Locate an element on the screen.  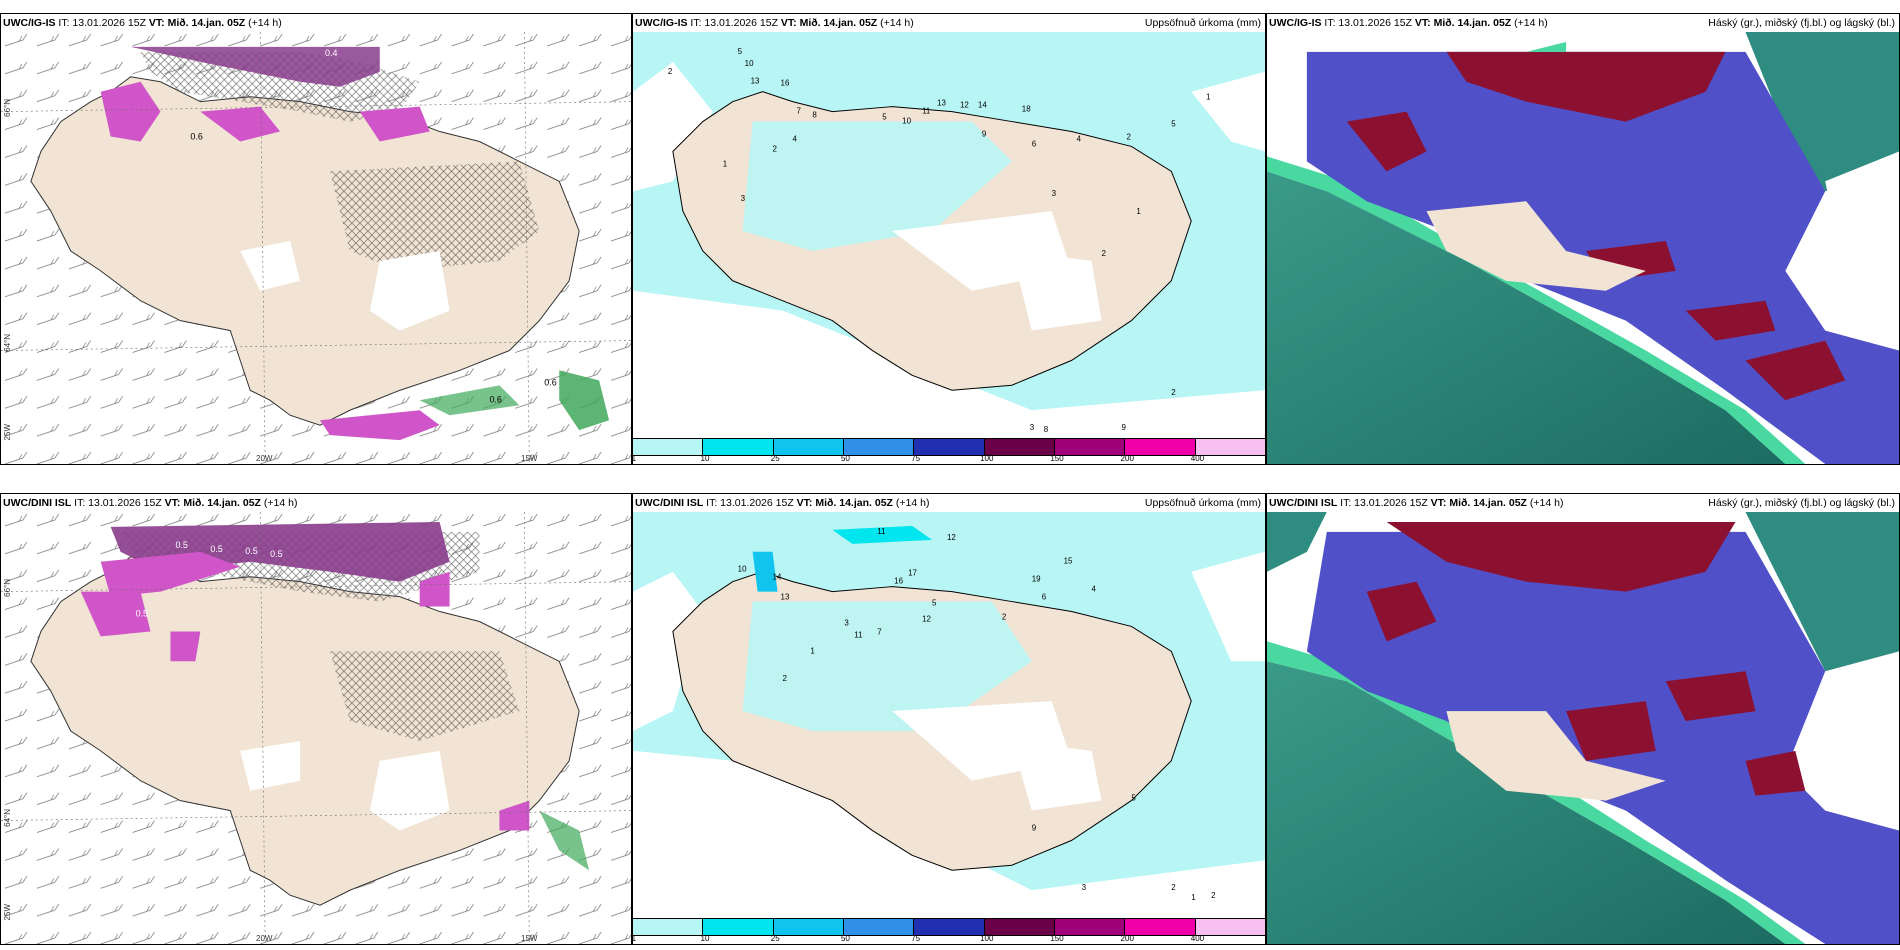
precip-title: Uppsöfnuð úrkoma (mm) is located at coordinates (1202, 23).